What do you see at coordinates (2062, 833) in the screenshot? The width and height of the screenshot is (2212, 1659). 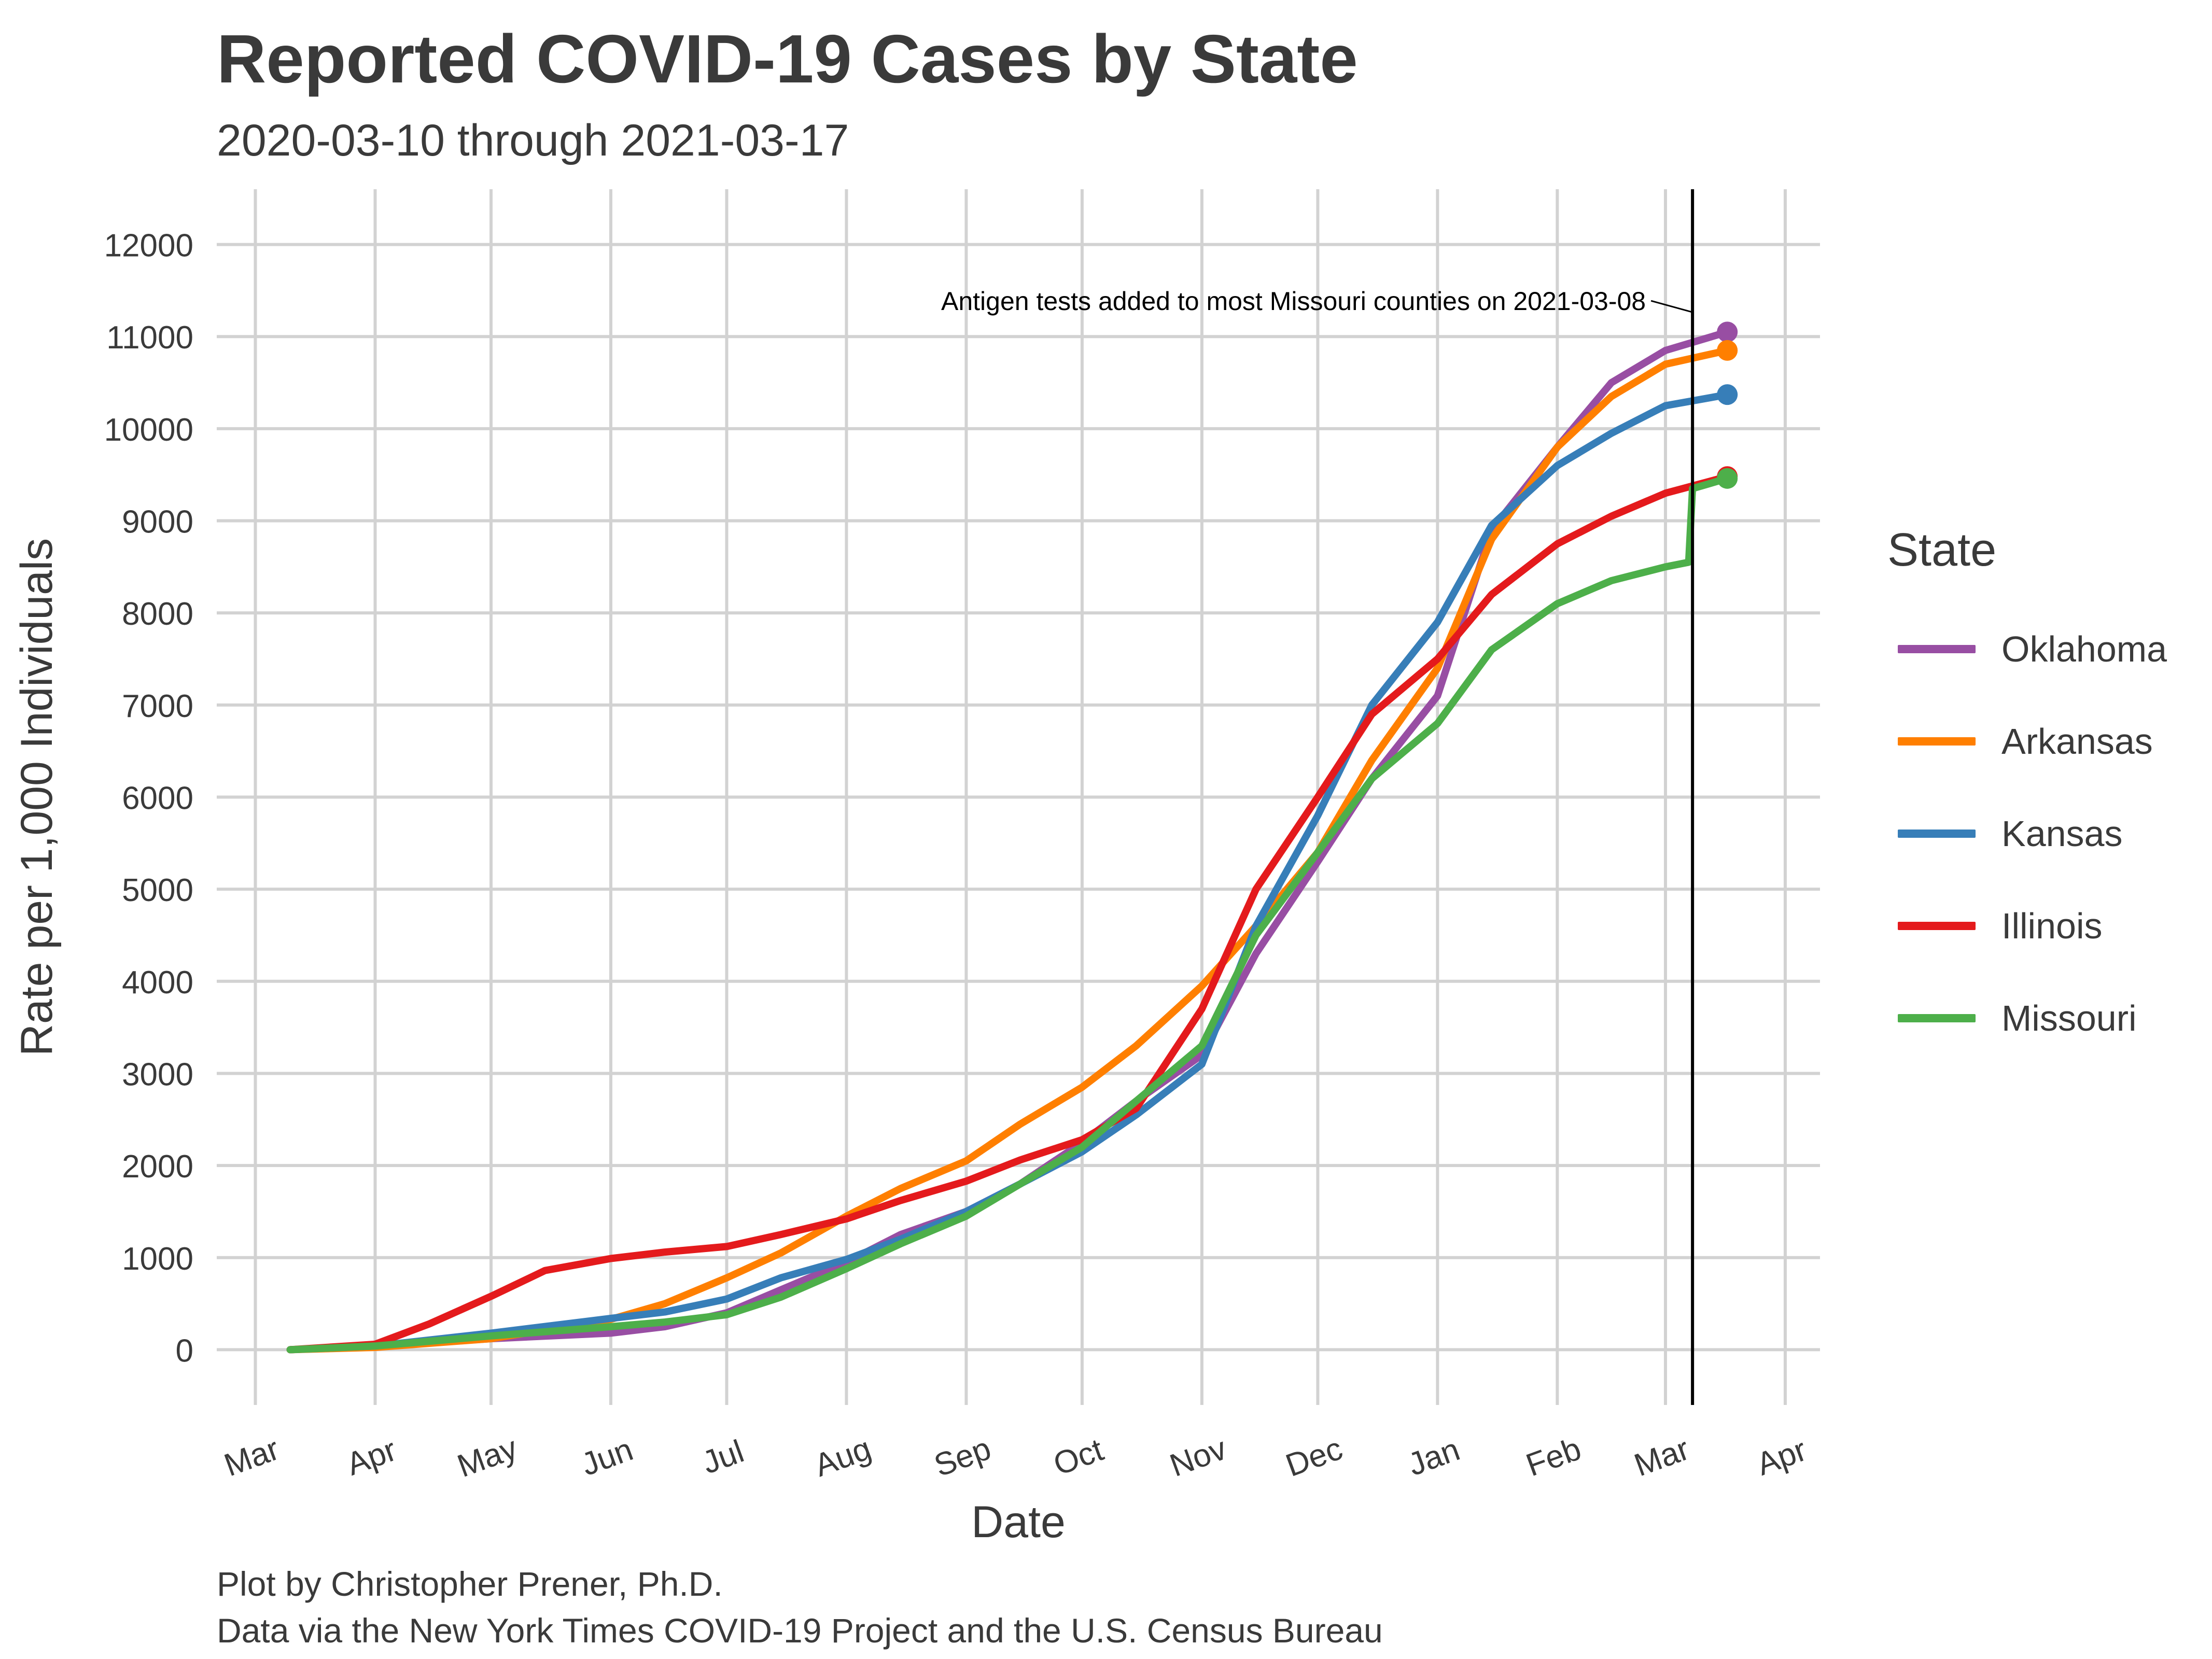 I see `legend-label: Kansas` at bounding box center [2062, 833].